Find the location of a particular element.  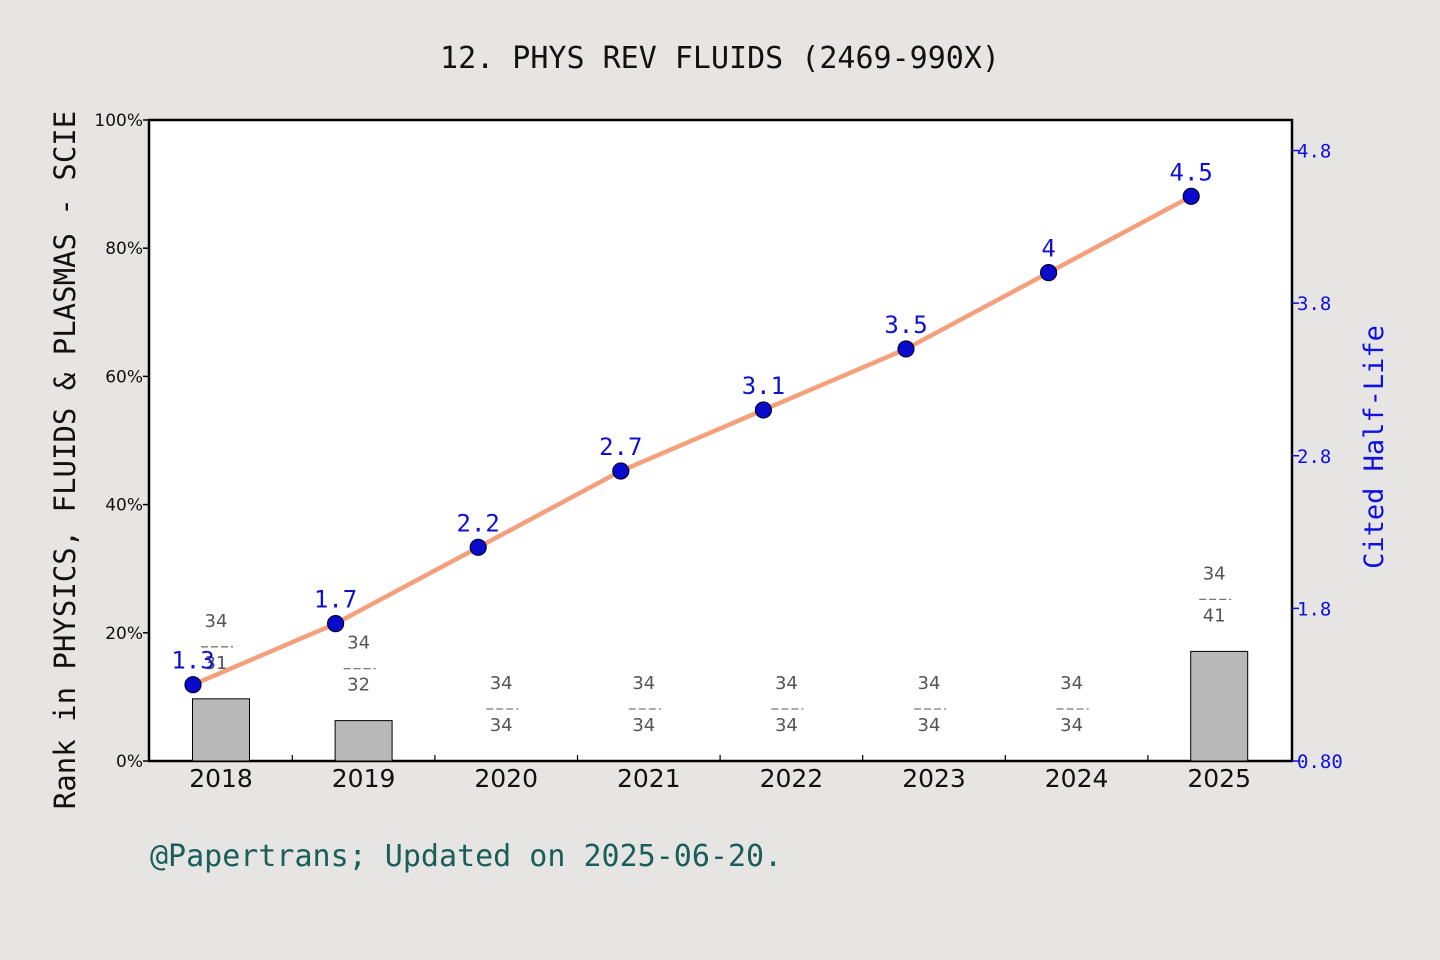

half-life-value-label: 3.1 is located at coordinates (763, 386).